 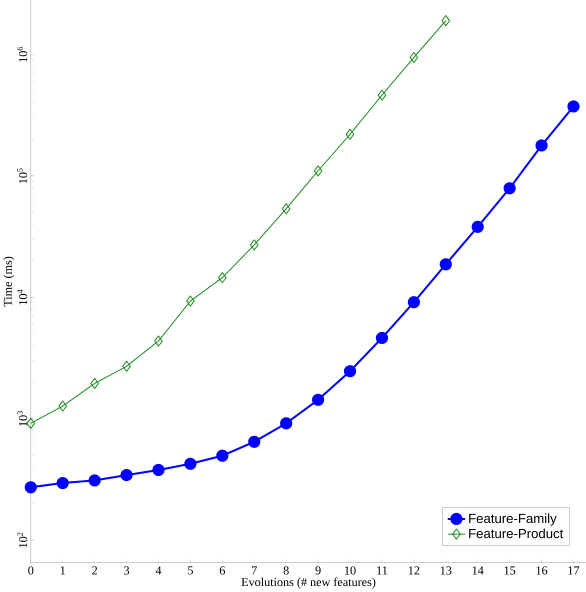 What do you see at coordinates (22, 54) in the screenshot?
I see `y-tick-label: 10$^{6}$` at bounding box center [22, 54].